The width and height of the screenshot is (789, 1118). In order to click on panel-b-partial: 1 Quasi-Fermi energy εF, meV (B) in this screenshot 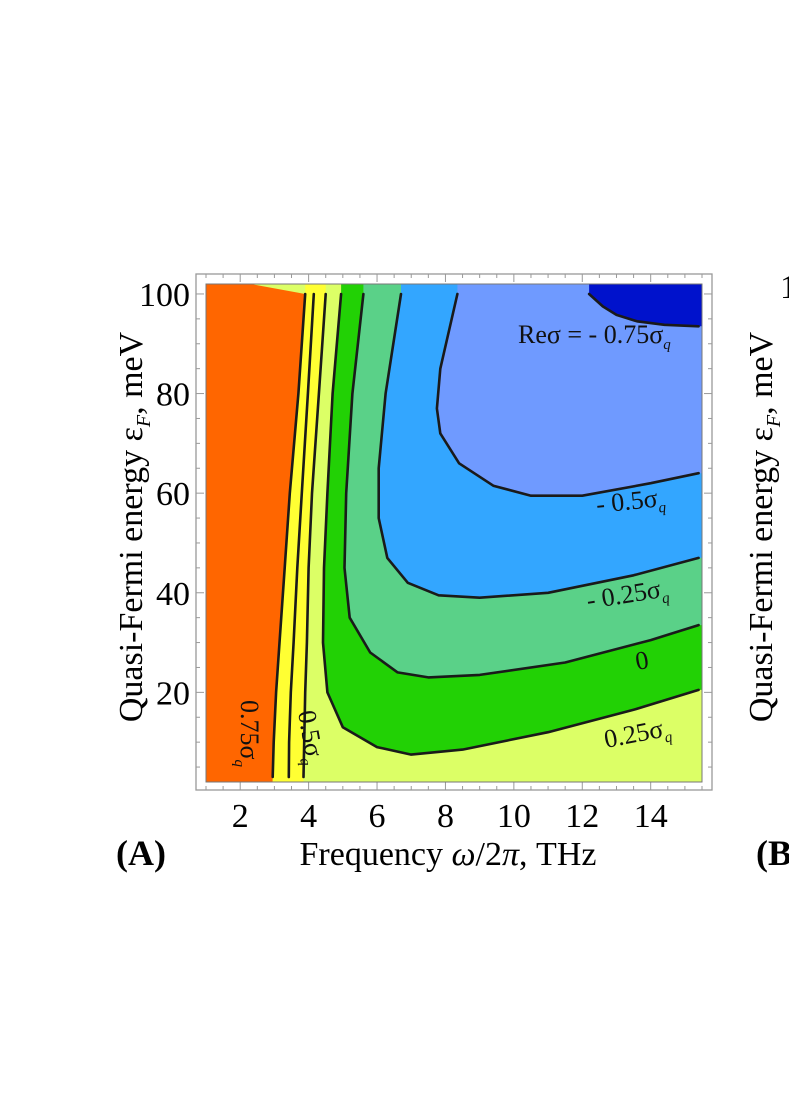, I will do `click(766, 571)`.